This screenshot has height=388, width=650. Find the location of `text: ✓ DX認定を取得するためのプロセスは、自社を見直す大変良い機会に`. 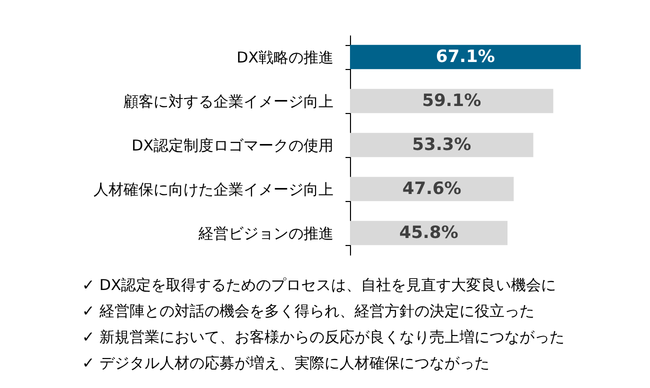

text: ✓ DX認定を取得するためのプロセスは、自社を見直す大変良い機会に is located at coordinates (319, 285).